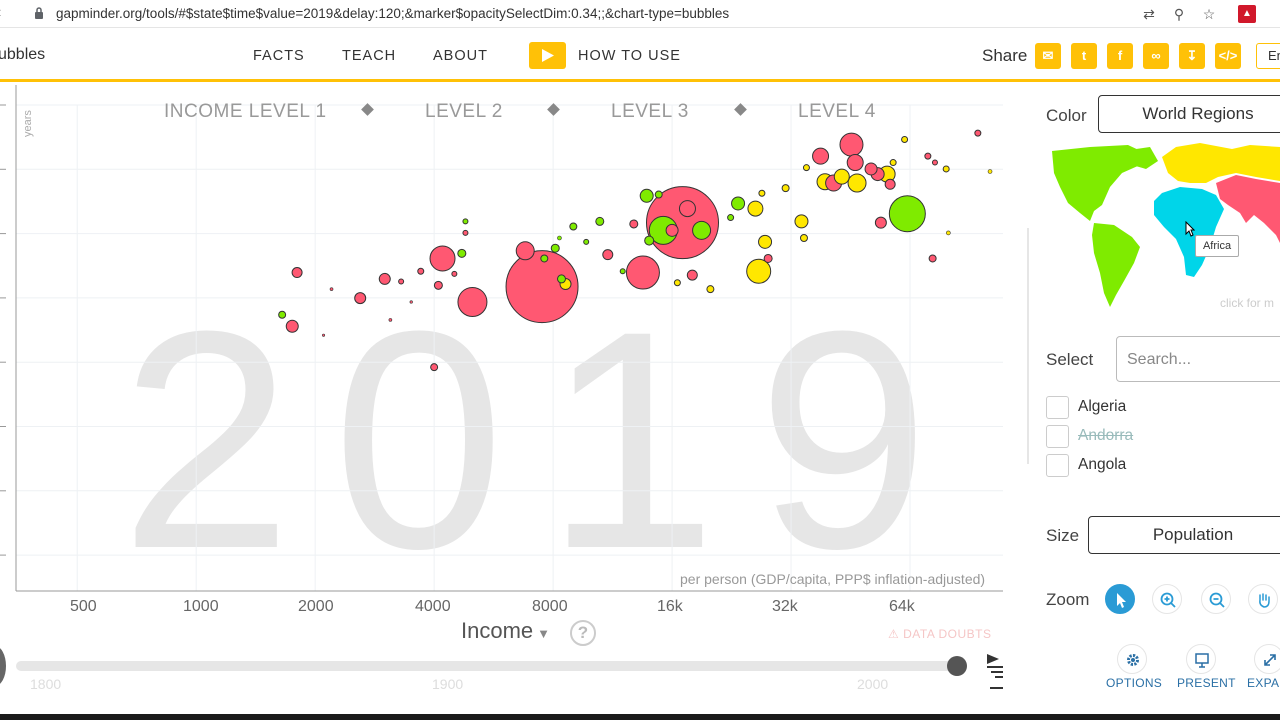 The height and width of the screenshot is (720, 1280). What do you see at coordinates (3, 666) in the screenshot?
I see `timeline-play-button` at bounding box center [3, 666].